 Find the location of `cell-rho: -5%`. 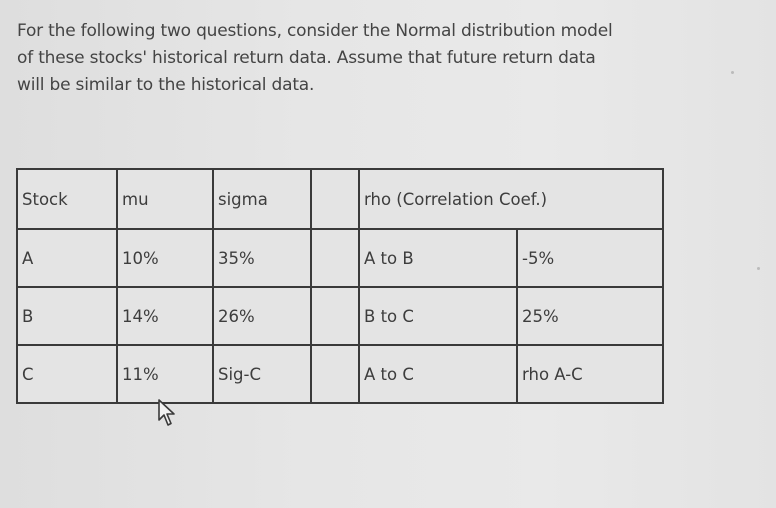

cell-rho: -5% is located at coordinates (590, 258).